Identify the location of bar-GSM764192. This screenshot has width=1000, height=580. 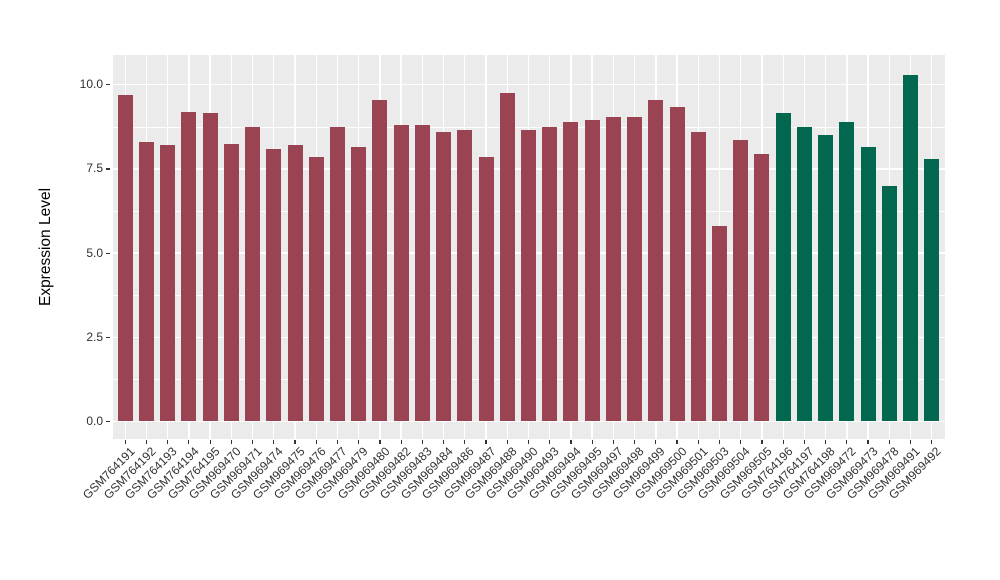
(146, 282).